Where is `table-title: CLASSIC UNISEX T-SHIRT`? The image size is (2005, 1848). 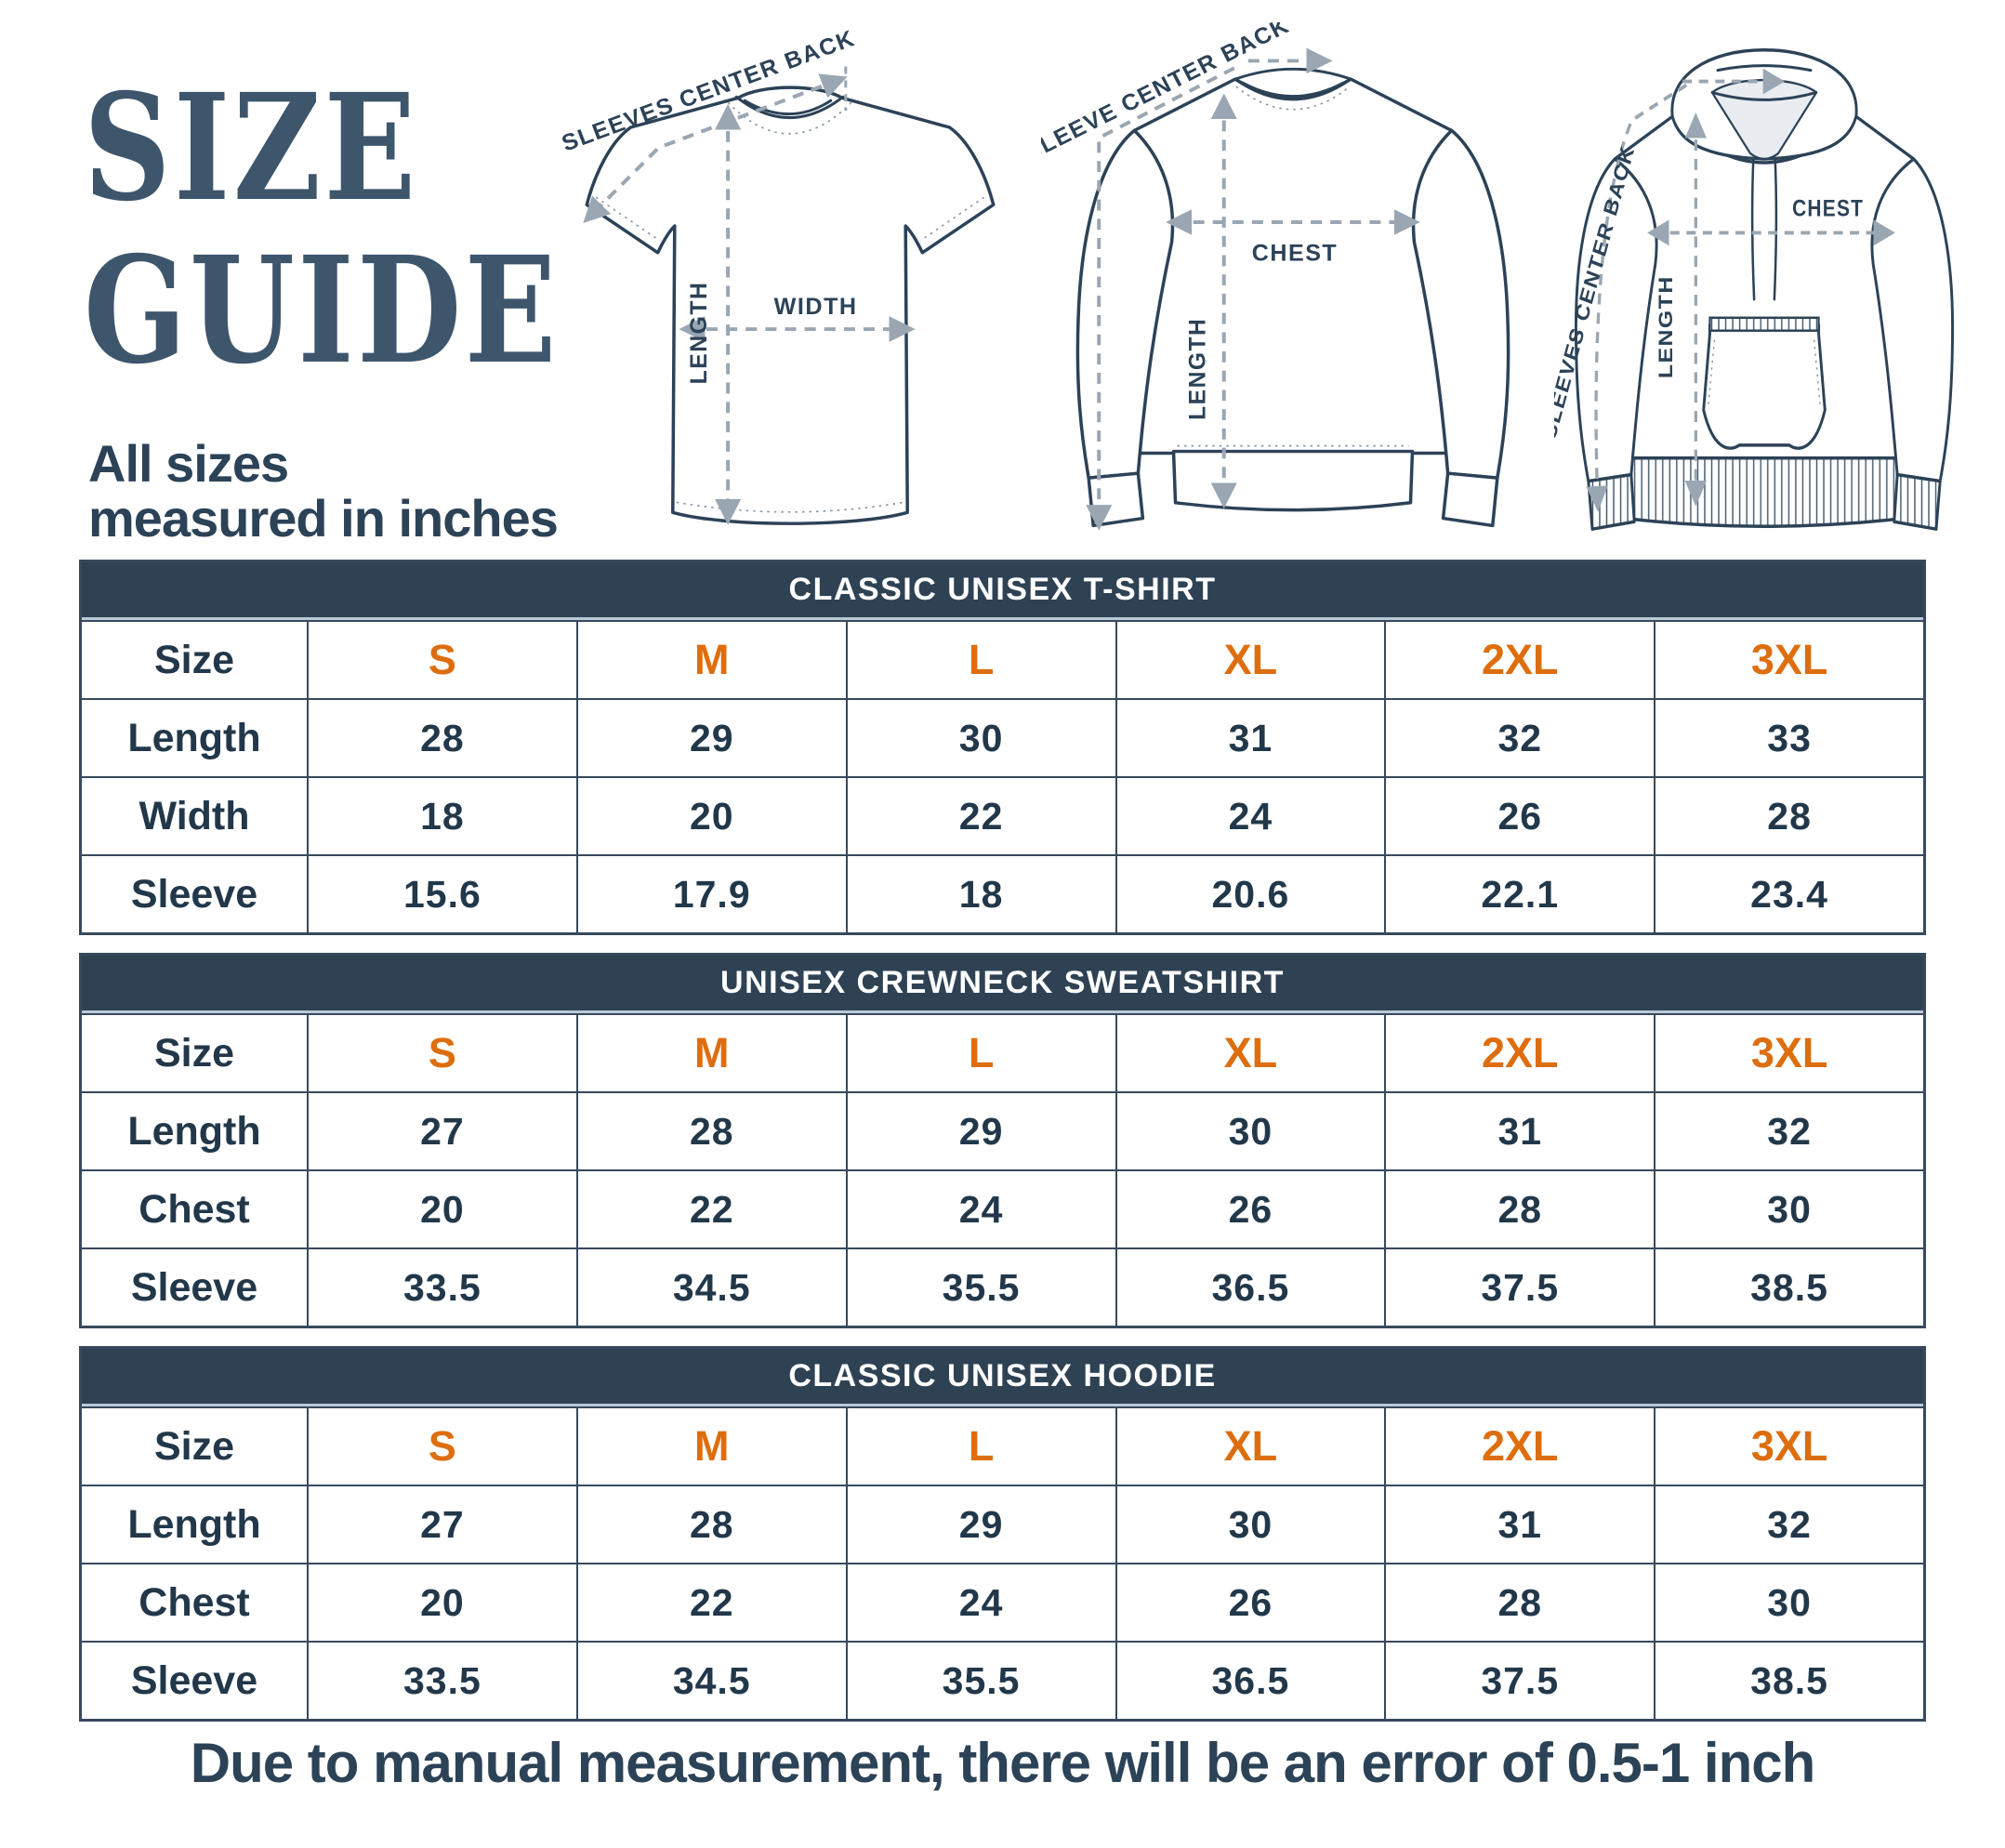 table-title: CLASSIC UNISEX T-SHIRT is located at coordinates (1002, 591).